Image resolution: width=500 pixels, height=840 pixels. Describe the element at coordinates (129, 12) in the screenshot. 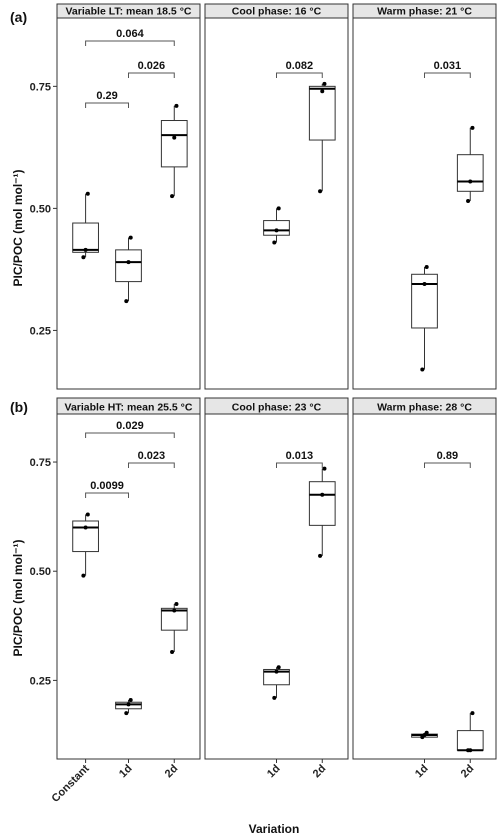

I see `facet-title: Variable LT: mean 18.5 °C` at that location.